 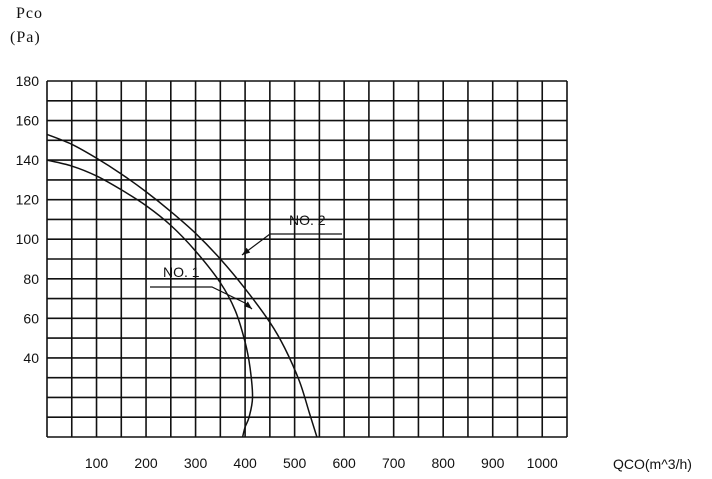 I want to click on y-tick-label: 100, so click(x=28, y=239).